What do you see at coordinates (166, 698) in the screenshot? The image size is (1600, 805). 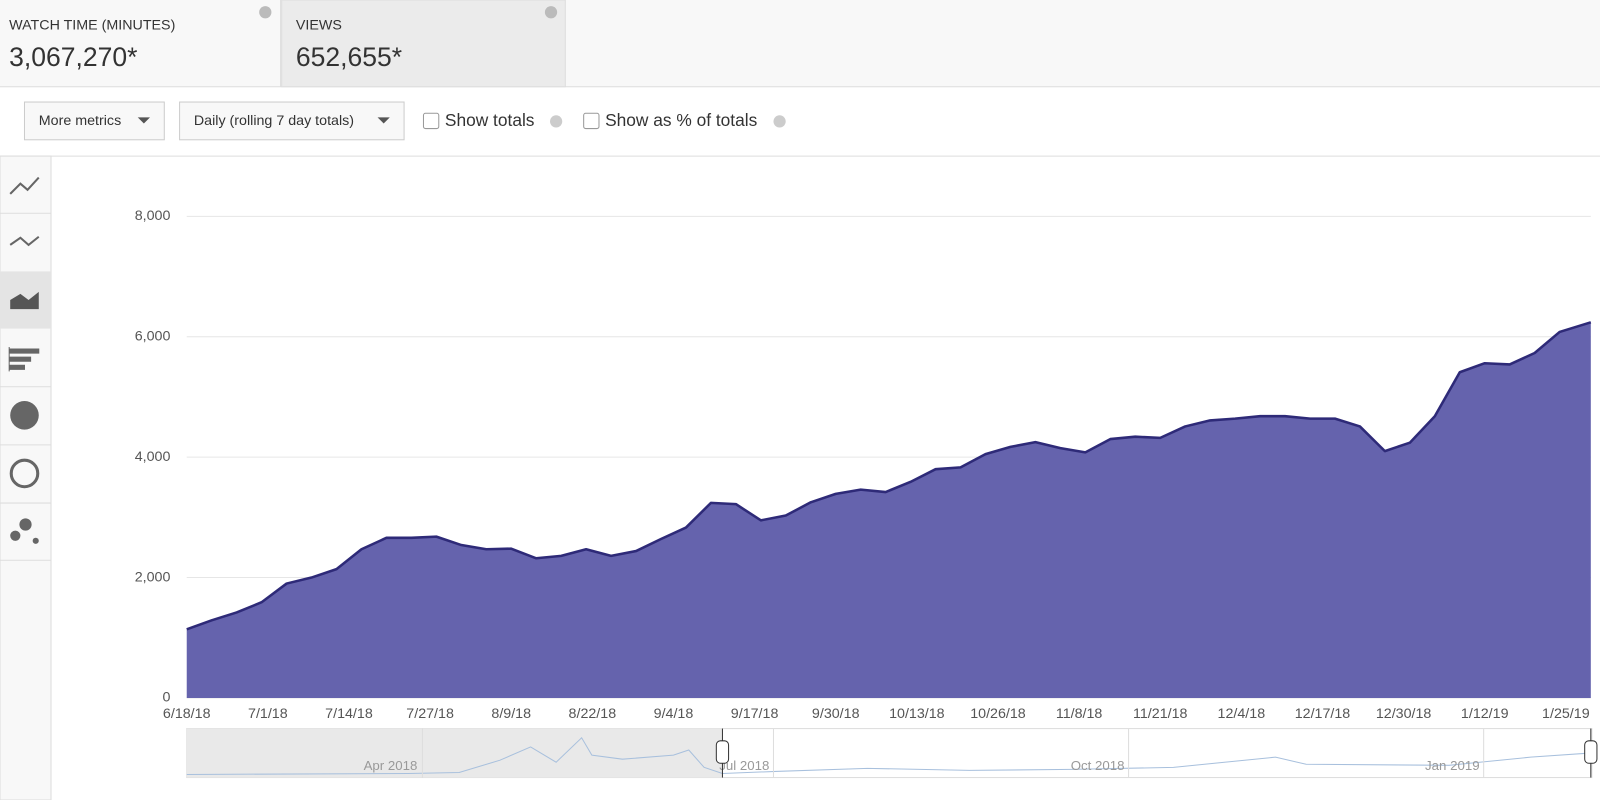 I see `y-tick-label: 0` at bounding box center [166, 698].